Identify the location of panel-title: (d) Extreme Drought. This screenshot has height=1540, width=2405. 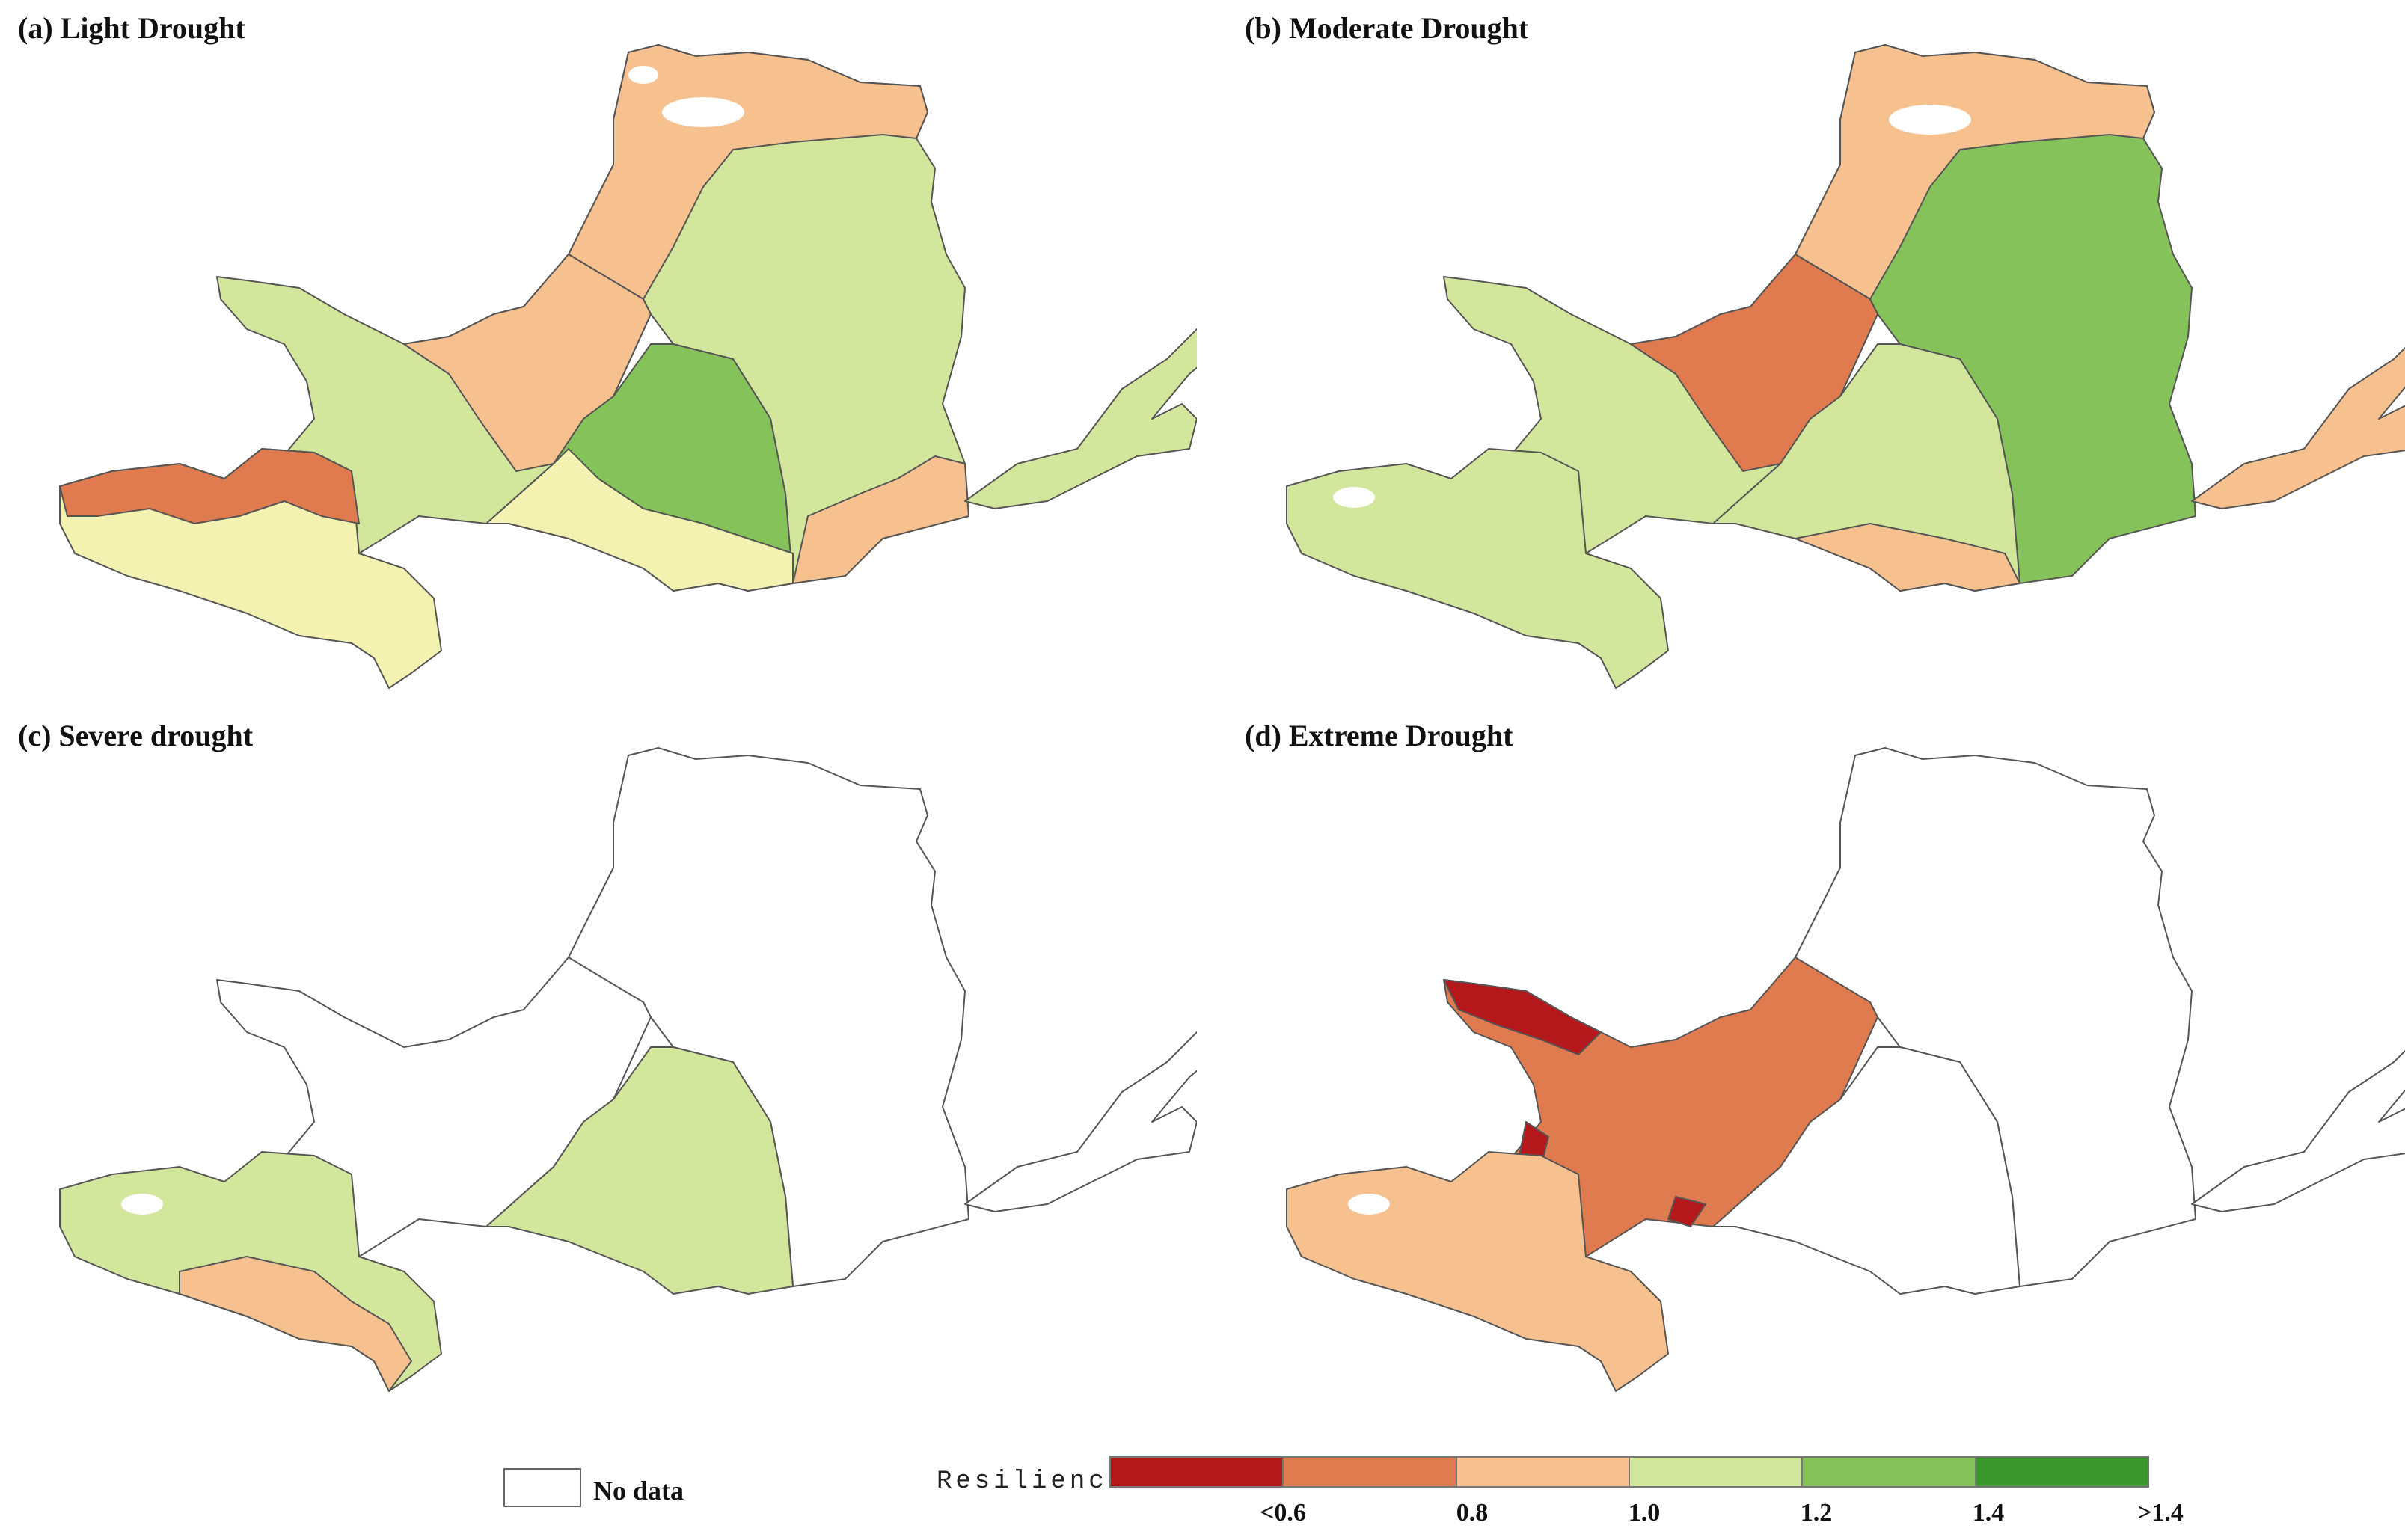
(1379, 735).